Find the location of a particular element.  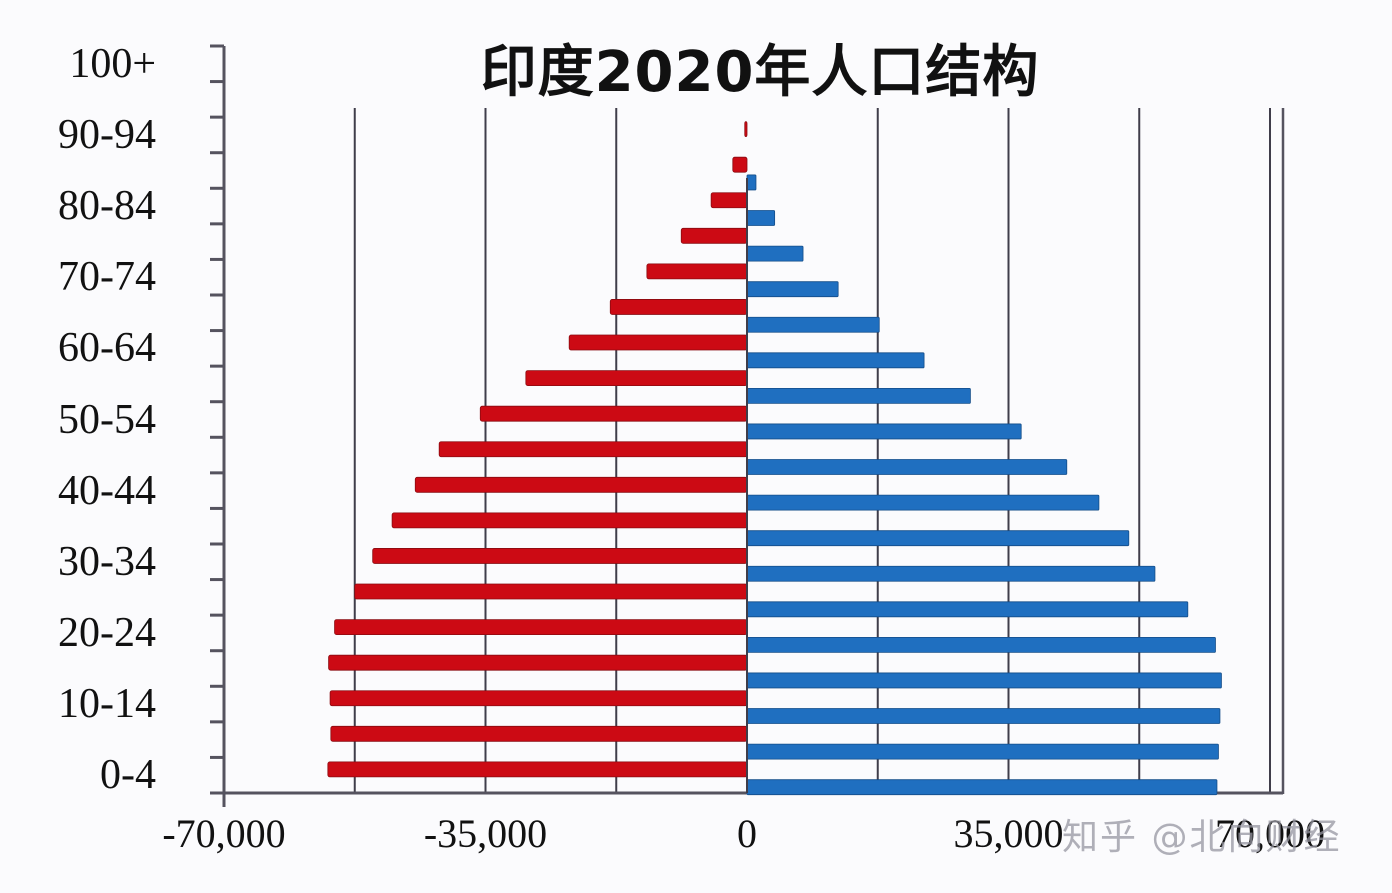

y-axis-label: 80-84 is located at coordinates (107, 206).